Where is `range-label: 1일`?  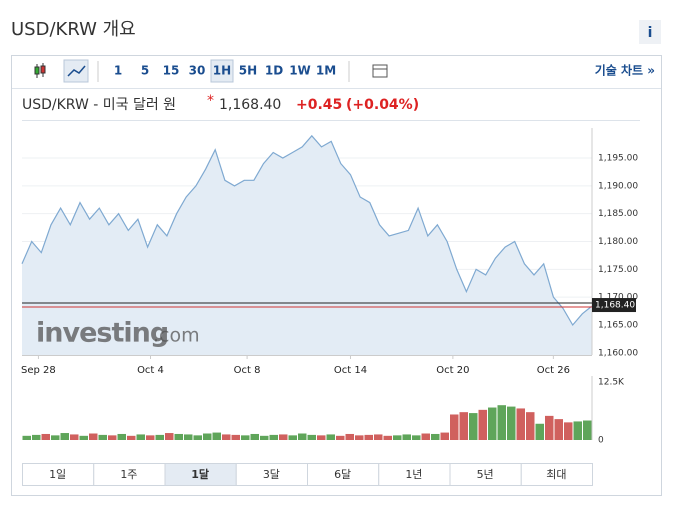
range-label: 1일 is located at coordinates (57, 474).